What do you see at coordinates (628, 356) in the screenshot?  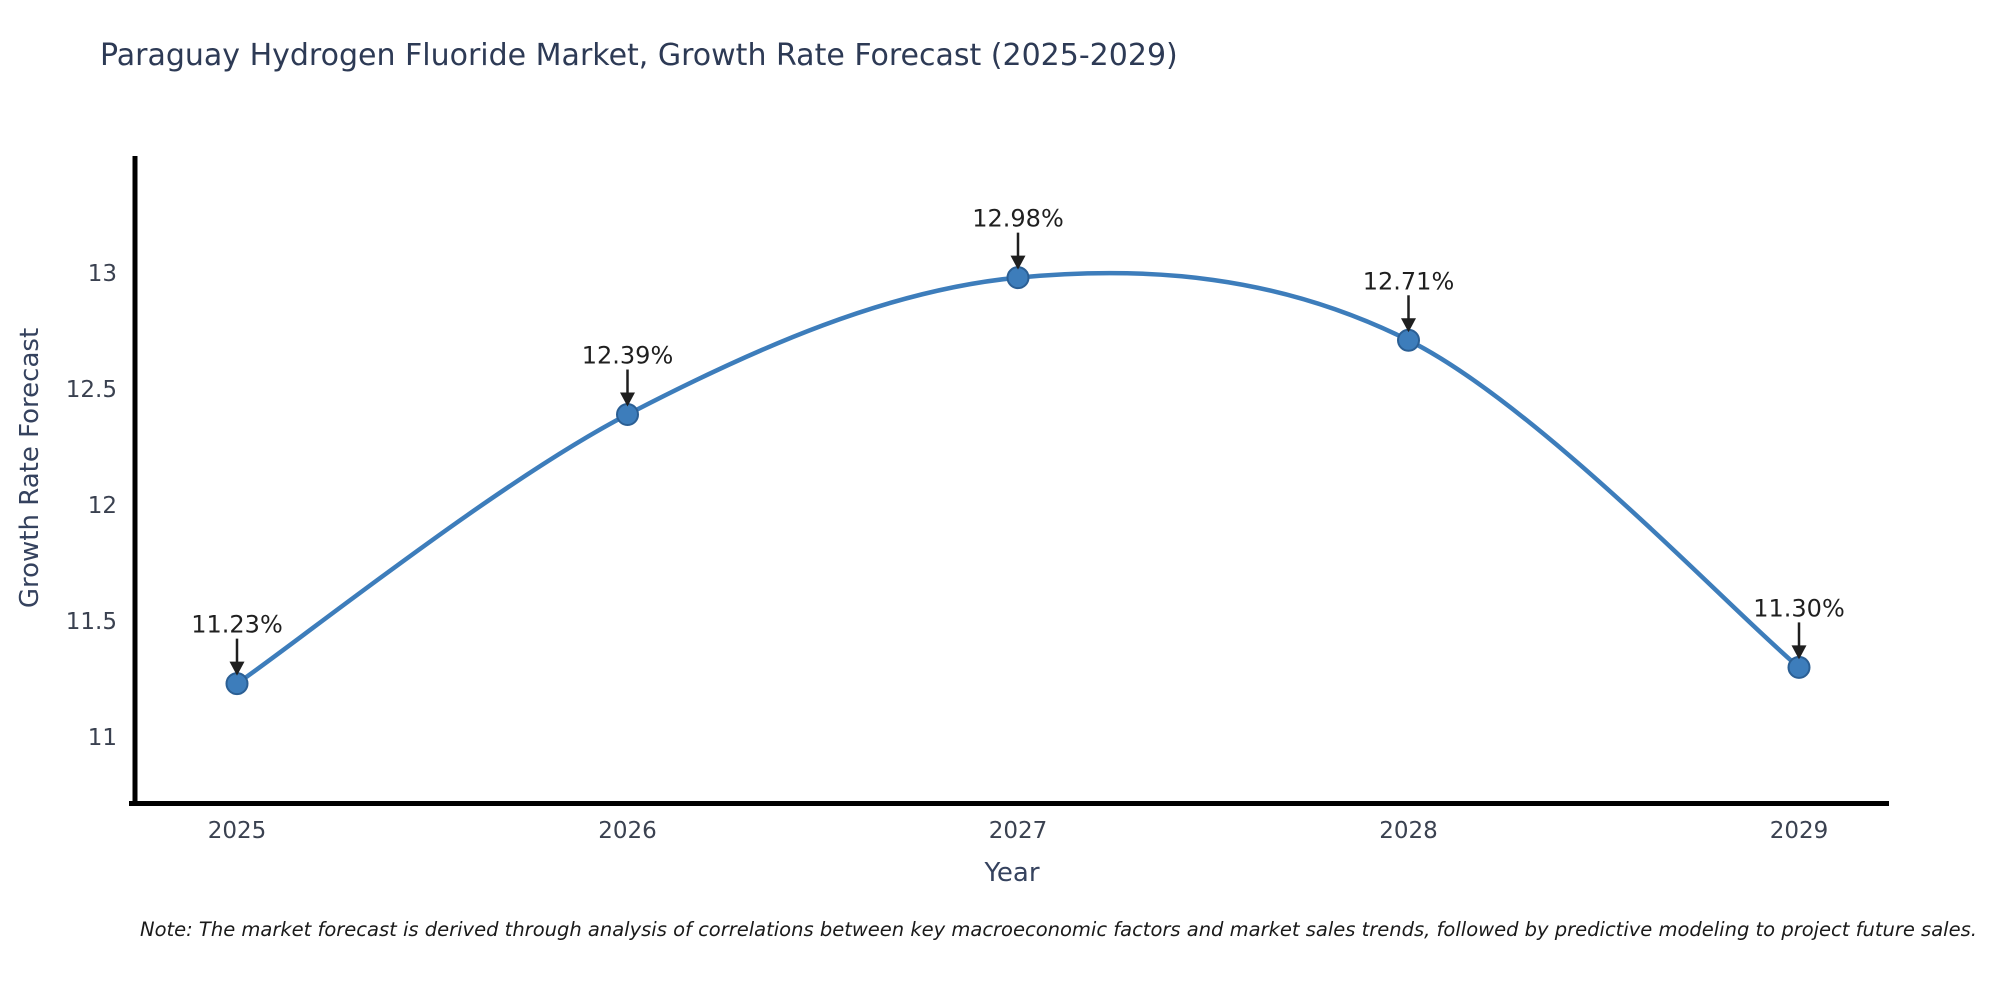 I see `annotation-label: 12.39%` at bounding box center [628, 356].